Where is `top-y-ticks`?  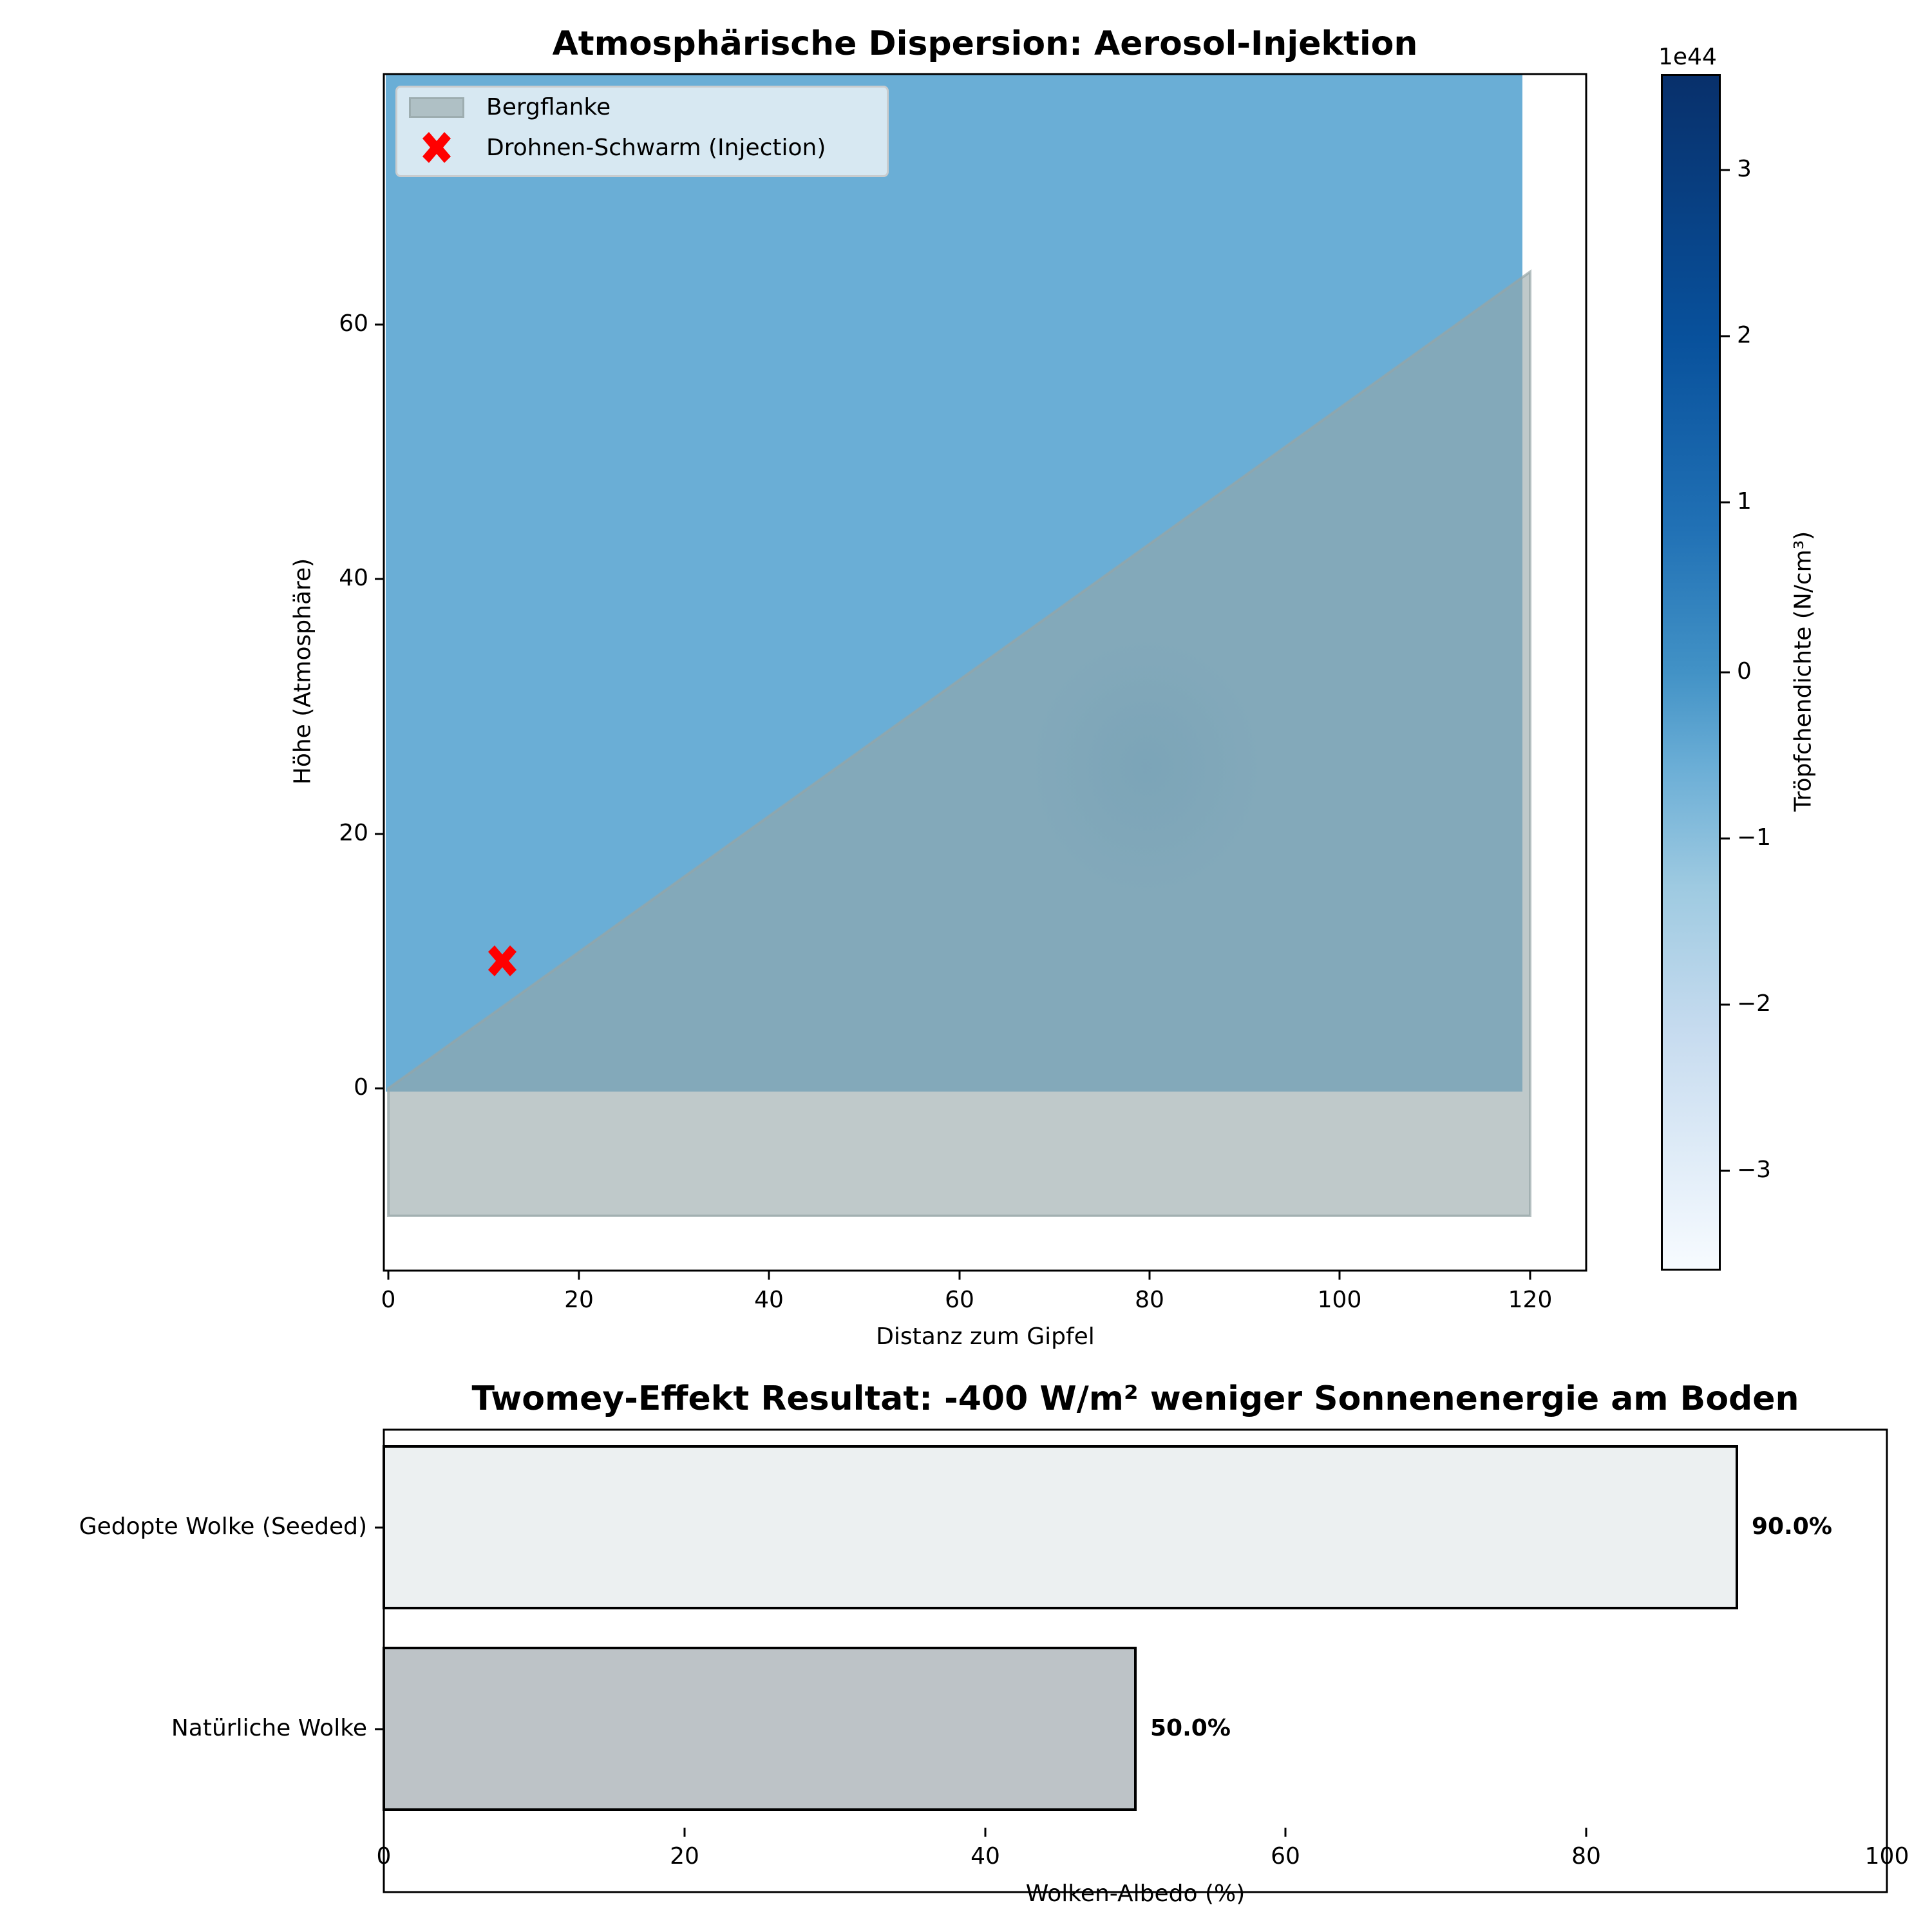 top-y-ticks is located at coordinates (380, 707).